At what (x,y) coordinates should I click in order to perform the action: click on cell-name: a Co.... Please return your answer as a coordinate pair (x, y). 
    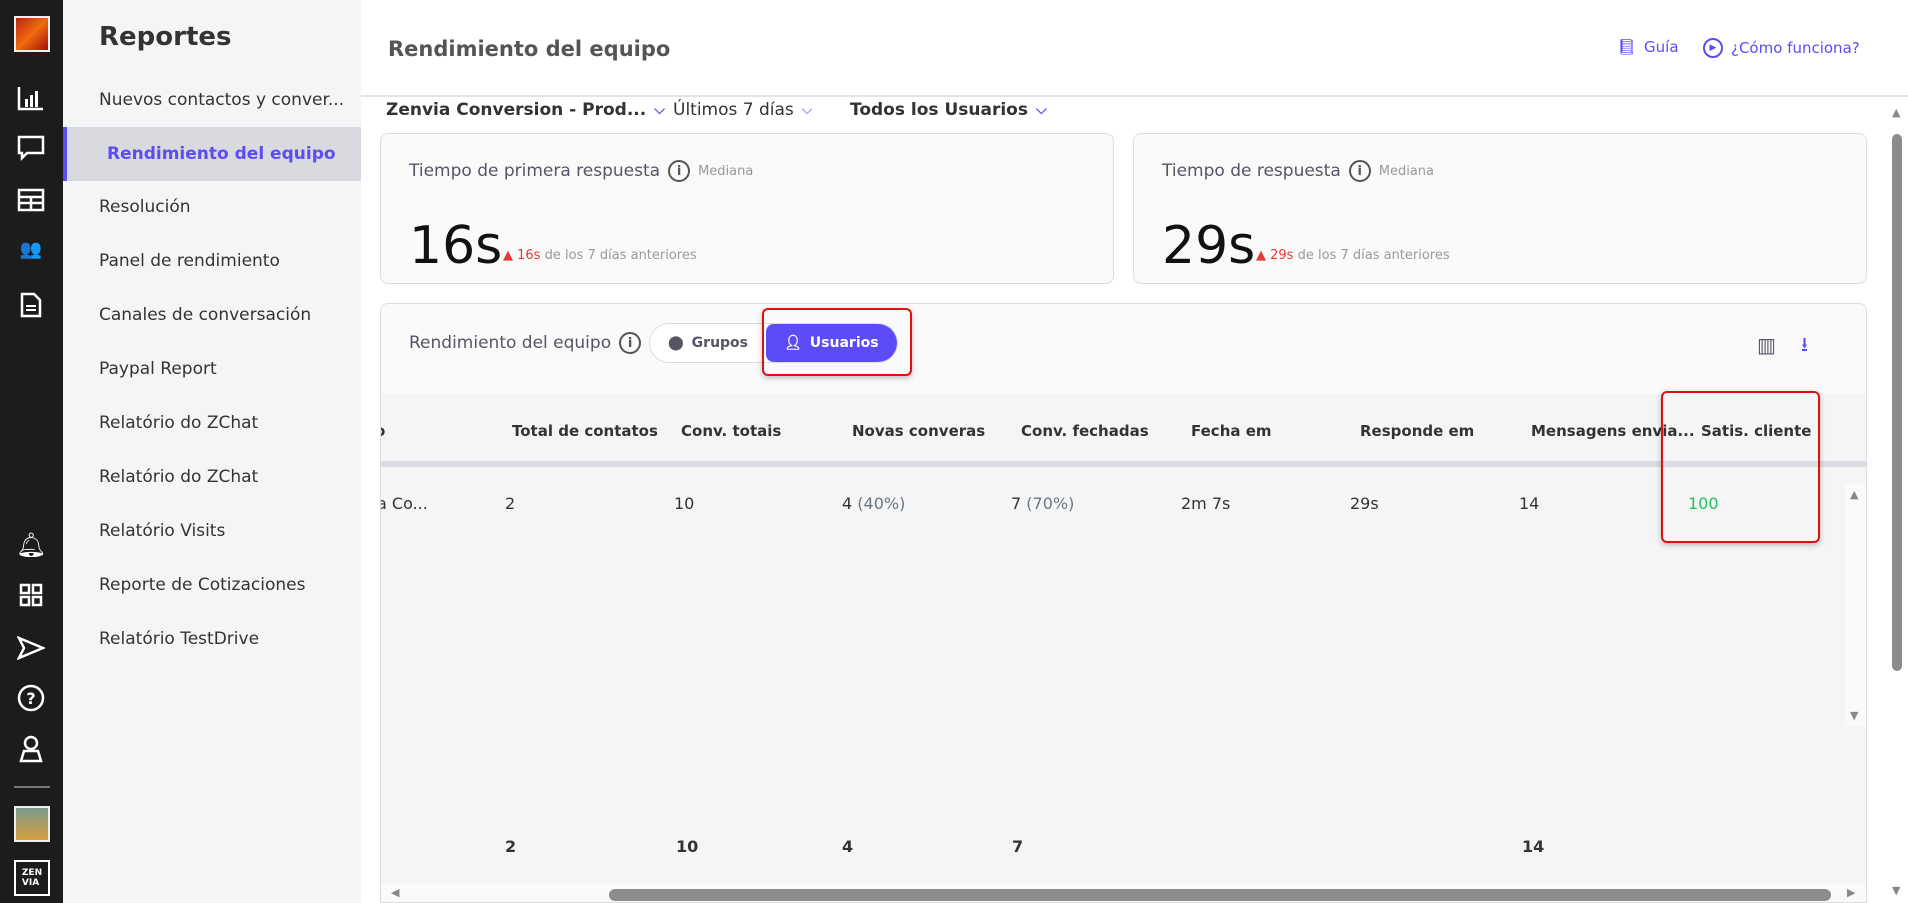
    Looking at the image, I should click on (404, 503).